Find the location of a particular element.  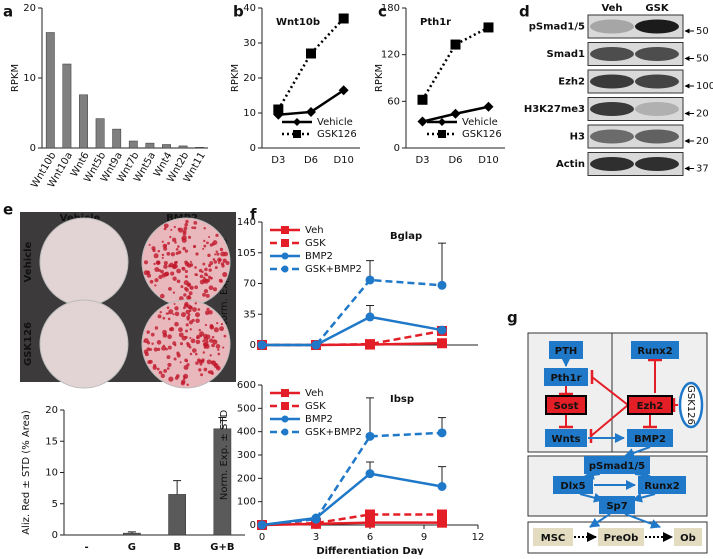

error-bar is located at coordinates (442, 264).